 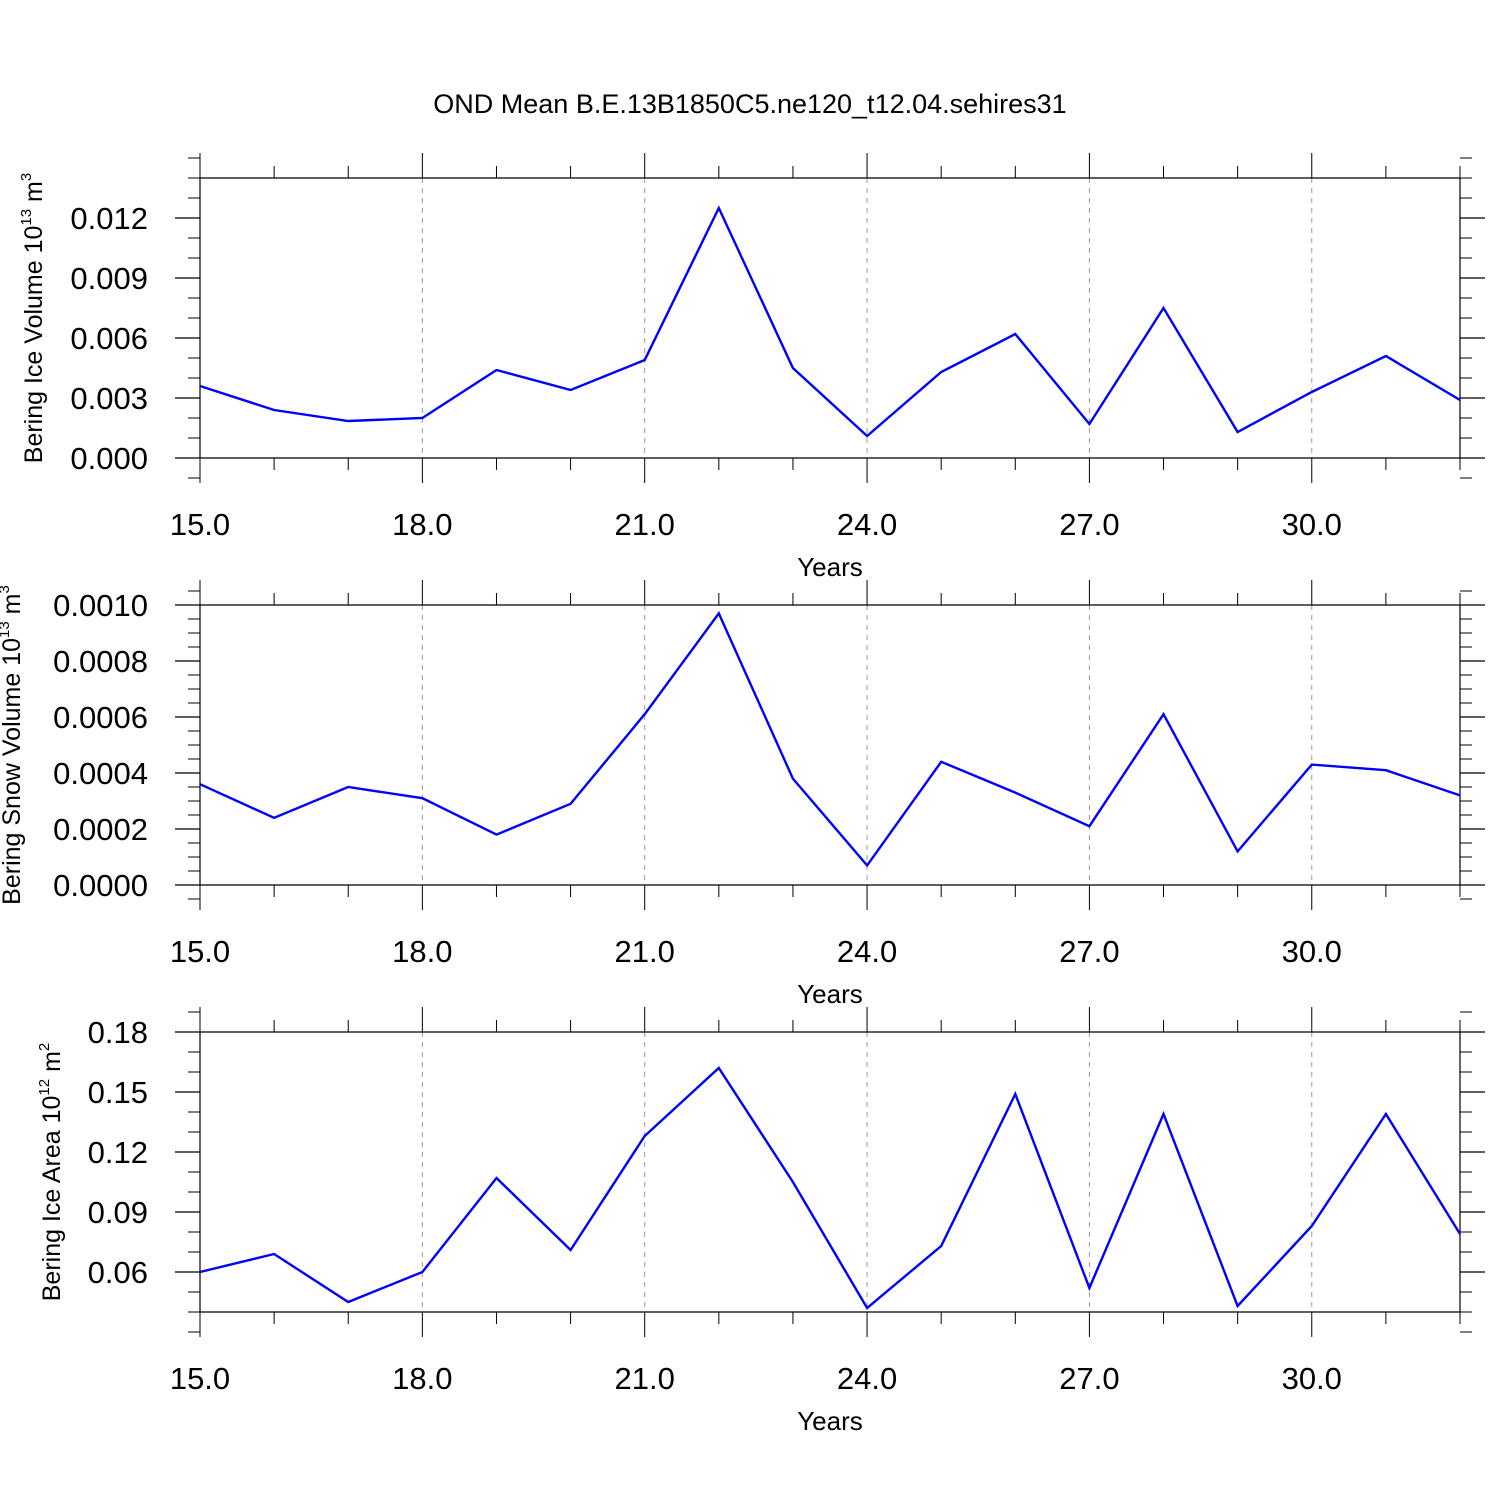 What do you see at coordinates (100, 885) in the screenshot?
I see `y-tick-label: 0.0000` at bounding box center [100, 885].